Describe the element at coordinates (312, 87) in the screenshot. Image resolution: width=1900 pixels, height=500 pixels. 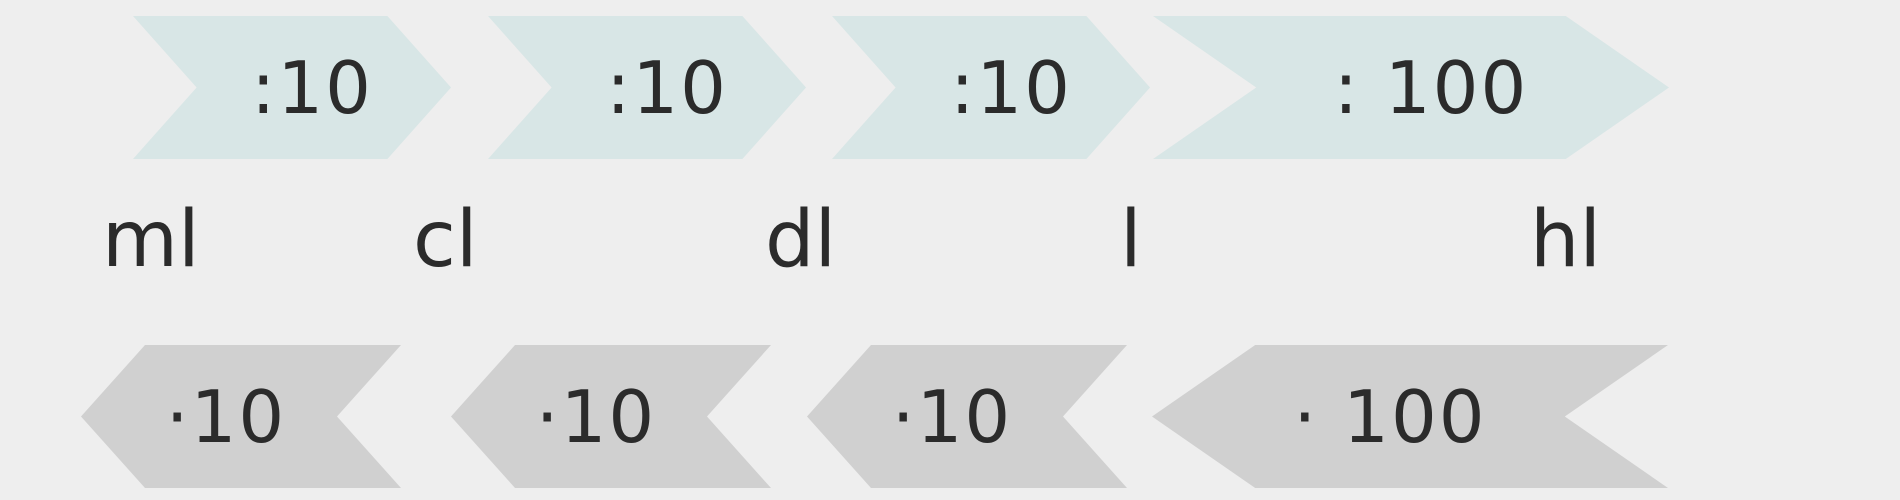
I see `arrow-right-1-label: :10` at that location.